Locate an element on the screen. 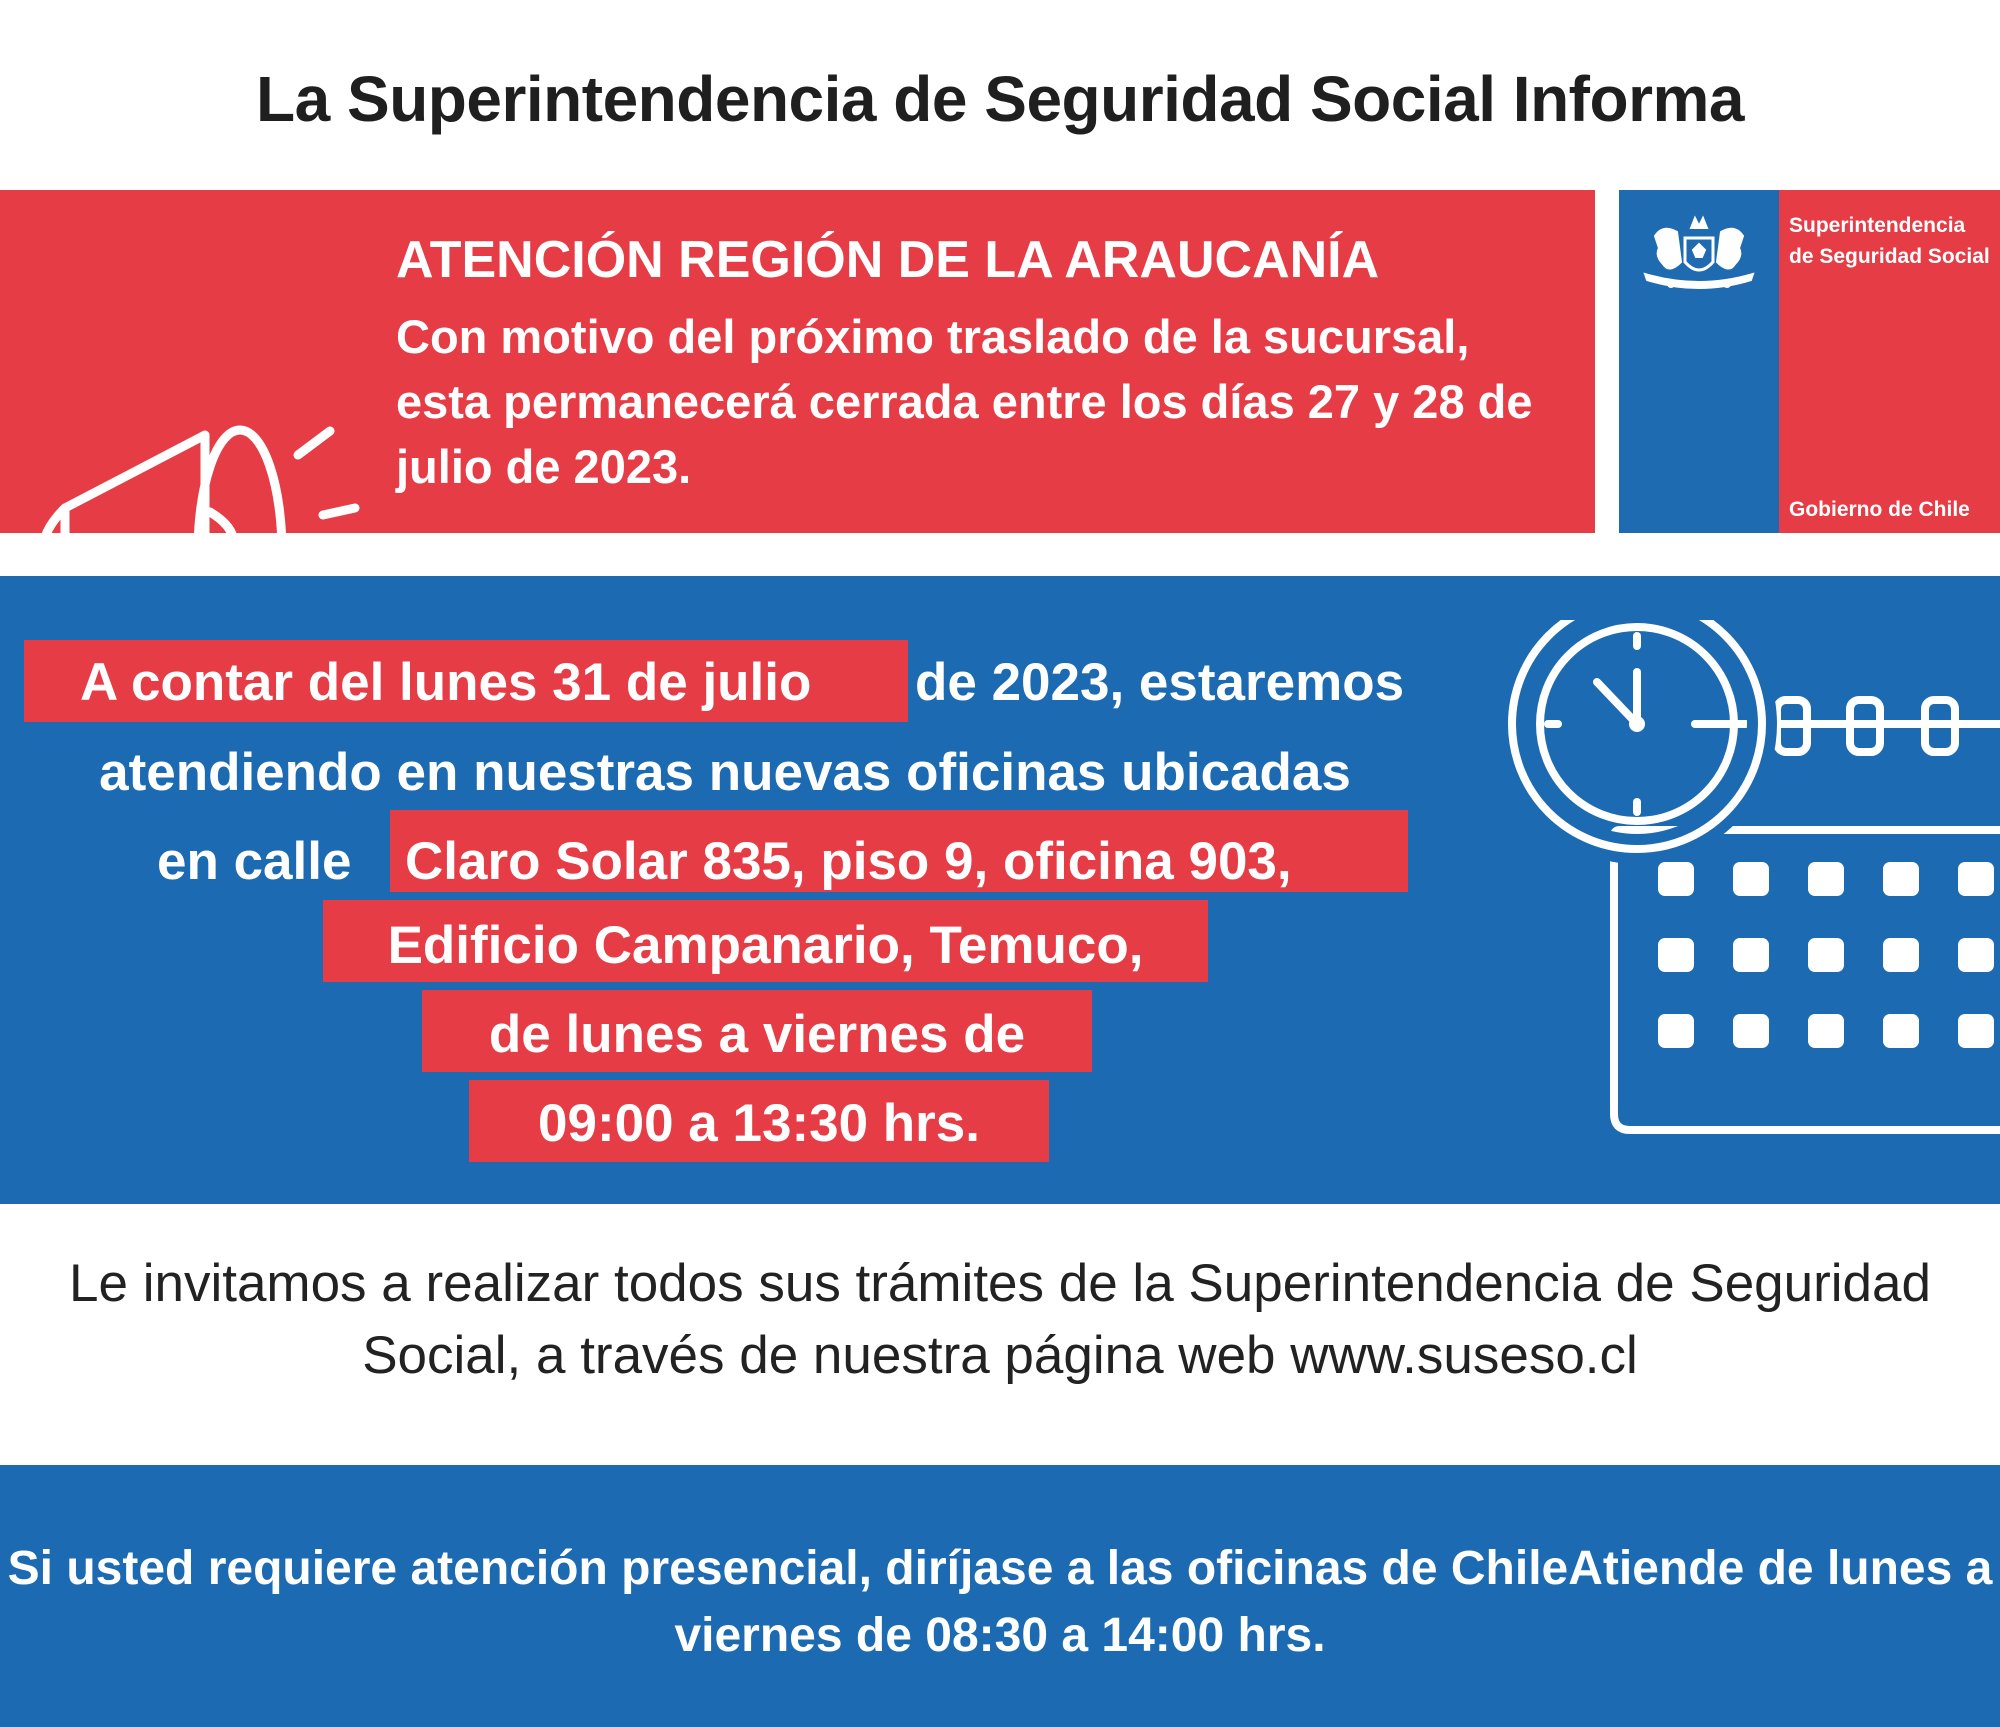 The image size is (2000, 1727). notice-address: Claro Solar 835, piso 9, oficina 903, is located at coordinates (848, 861).